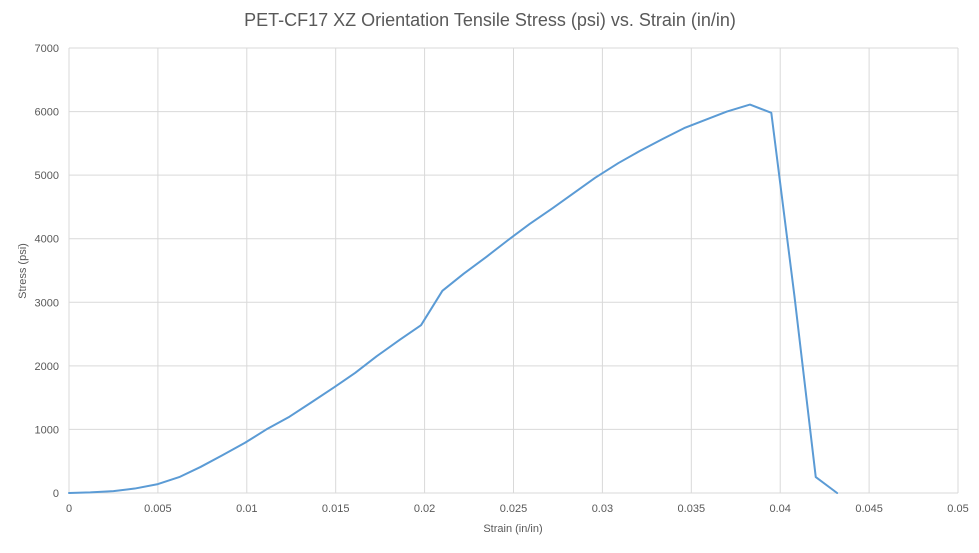 Image resolution: width=979 pixels, height=553 pixels. What do you see at coordinates (47, 176) in the screenshot?
I see `y-tick-label: 5000` at bounding box center [47, 176].